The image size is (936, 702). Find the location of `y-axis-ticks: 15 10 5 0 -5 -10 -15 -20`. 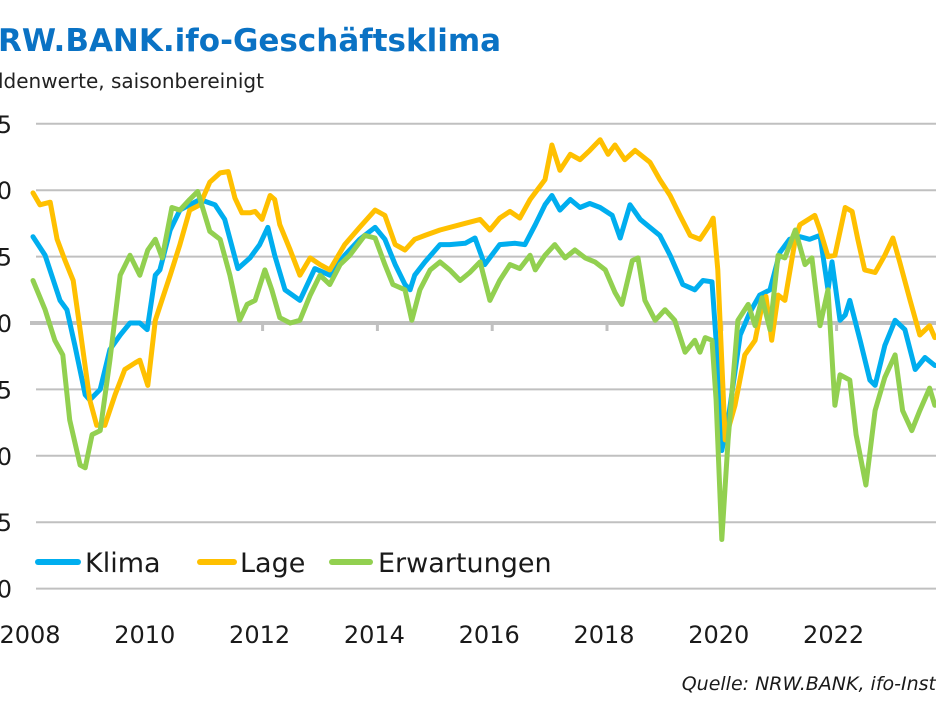

y-axis-ticks: 15 10 5 0 -5 -10 -15 -20 is located at coordinates (6, 357).